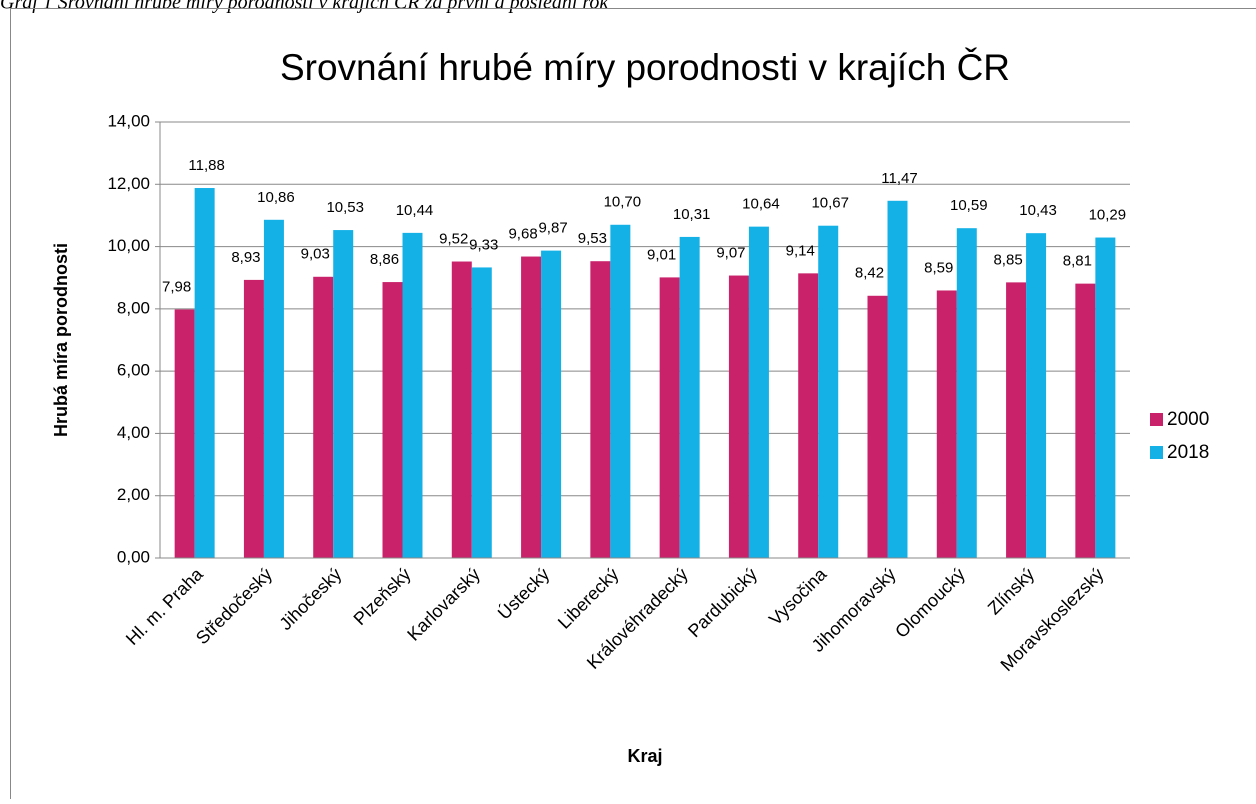 The width and height of the screenshot is (1256, 804). Describe the element at coordinates (245, 257) in the screenshot. I see `data-label: 8,93` at that location.